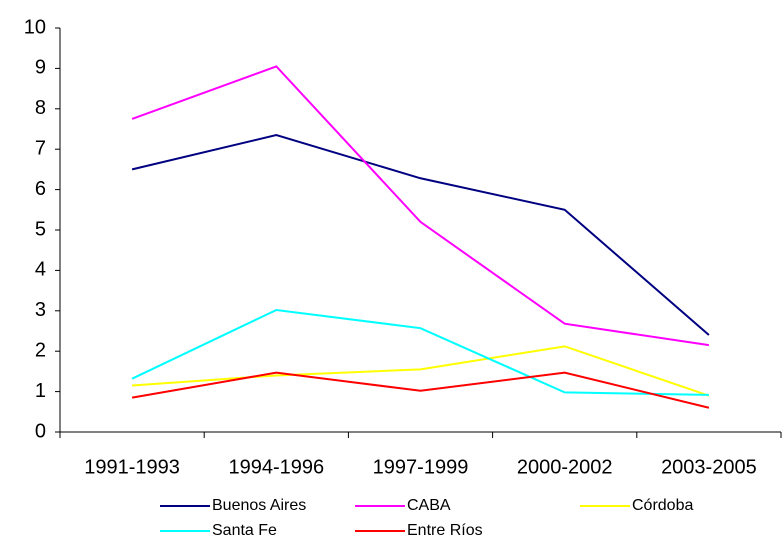 The height and width of the screenshot is (542, 783). I want to click on y-tick-label: 6, so click(40, 189).